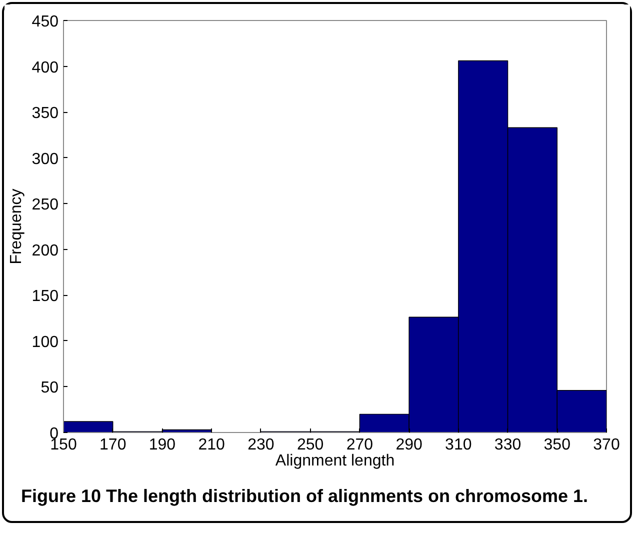 Image resolution: width=638 pixels, height=555 pixels. What do you see at coordinates (45, 251) in the screenshot?
I see `y-tick-label: 200` at bounding box center [45, 251].